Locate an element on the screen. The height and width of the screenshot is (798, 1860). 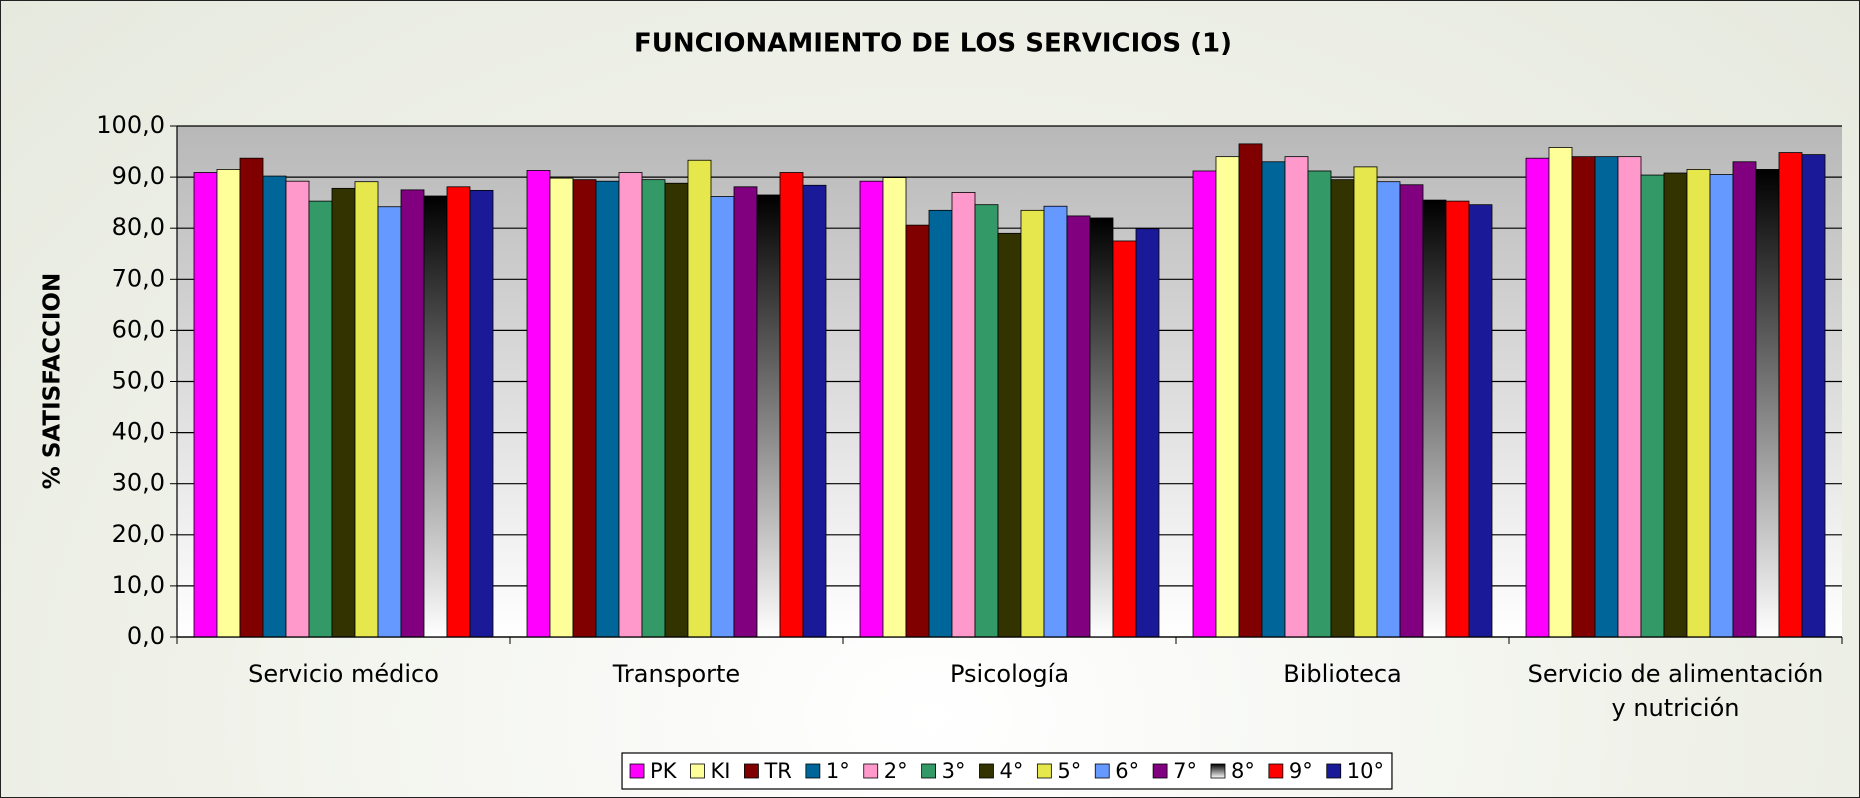
x-tick-label: Servicio de alimentación y nutrición is located at coordinates (1675, 691).